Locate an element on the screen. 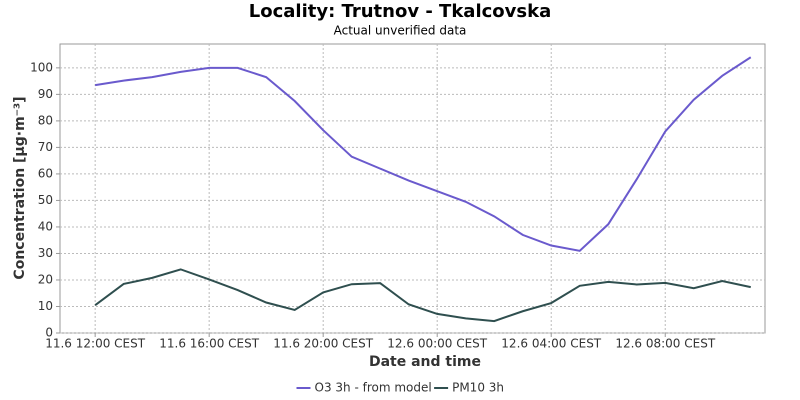 Image resolution: width=800 pixels, height=400 pixels. y-tick-label: 50 is located at coordinates (45, 200).